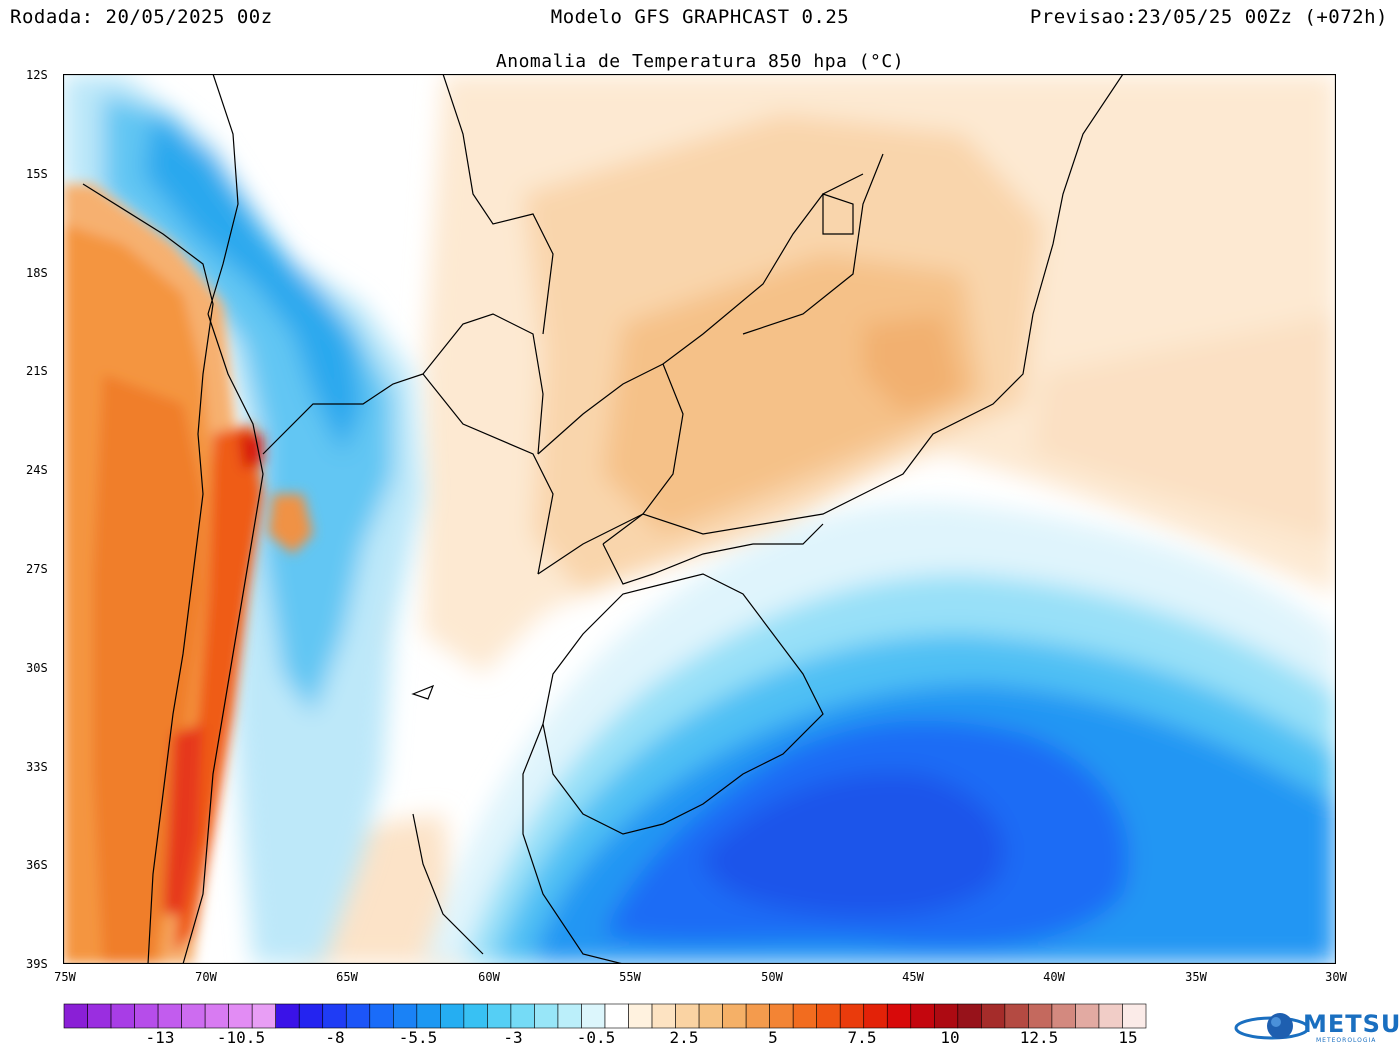  I want to click on run-date-label: Rodada: 20/05/2025 00z, so click(141, 17).